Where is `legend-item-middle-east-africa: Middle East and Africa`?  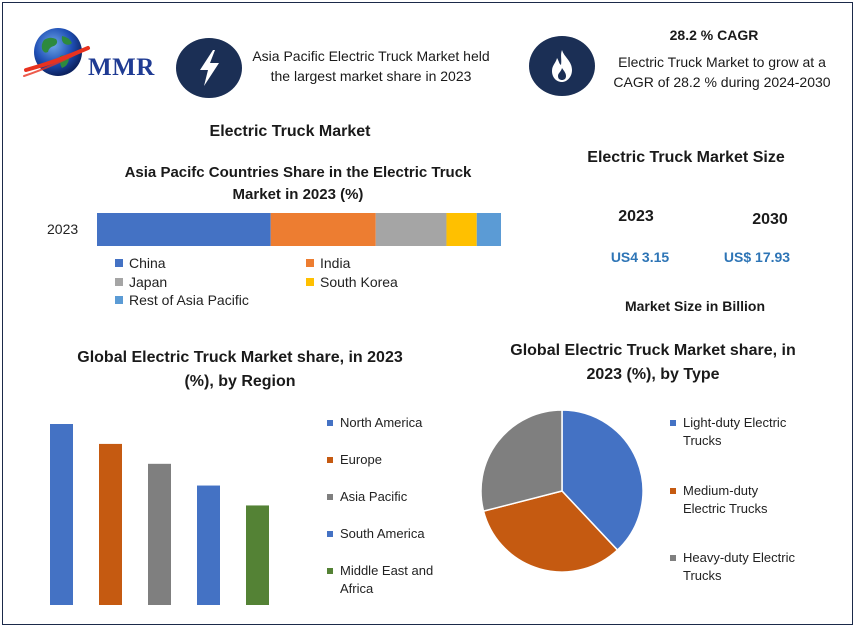
legend-item-middle-east-africa: Middle East and Africa is located at coordinates (383, 580).